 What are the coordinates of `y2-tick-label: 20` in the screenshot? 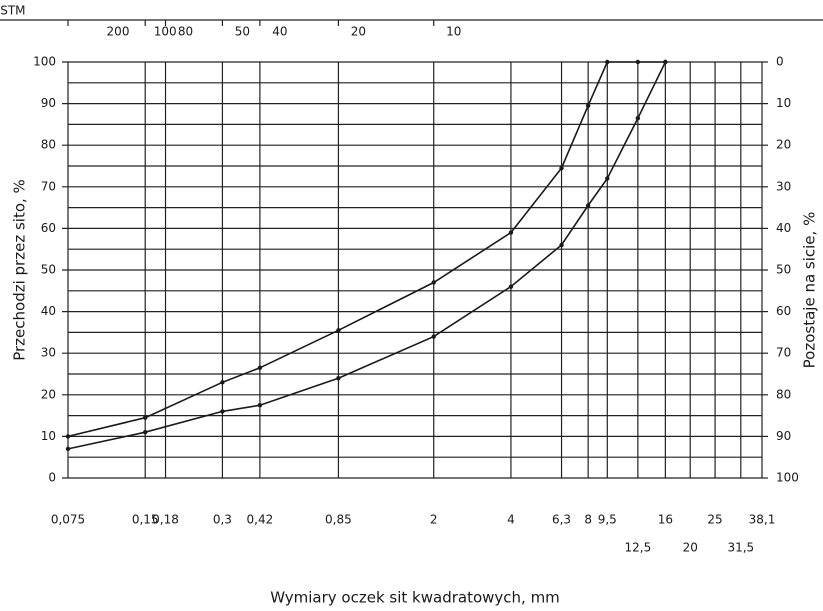 It's located at (783, 145).